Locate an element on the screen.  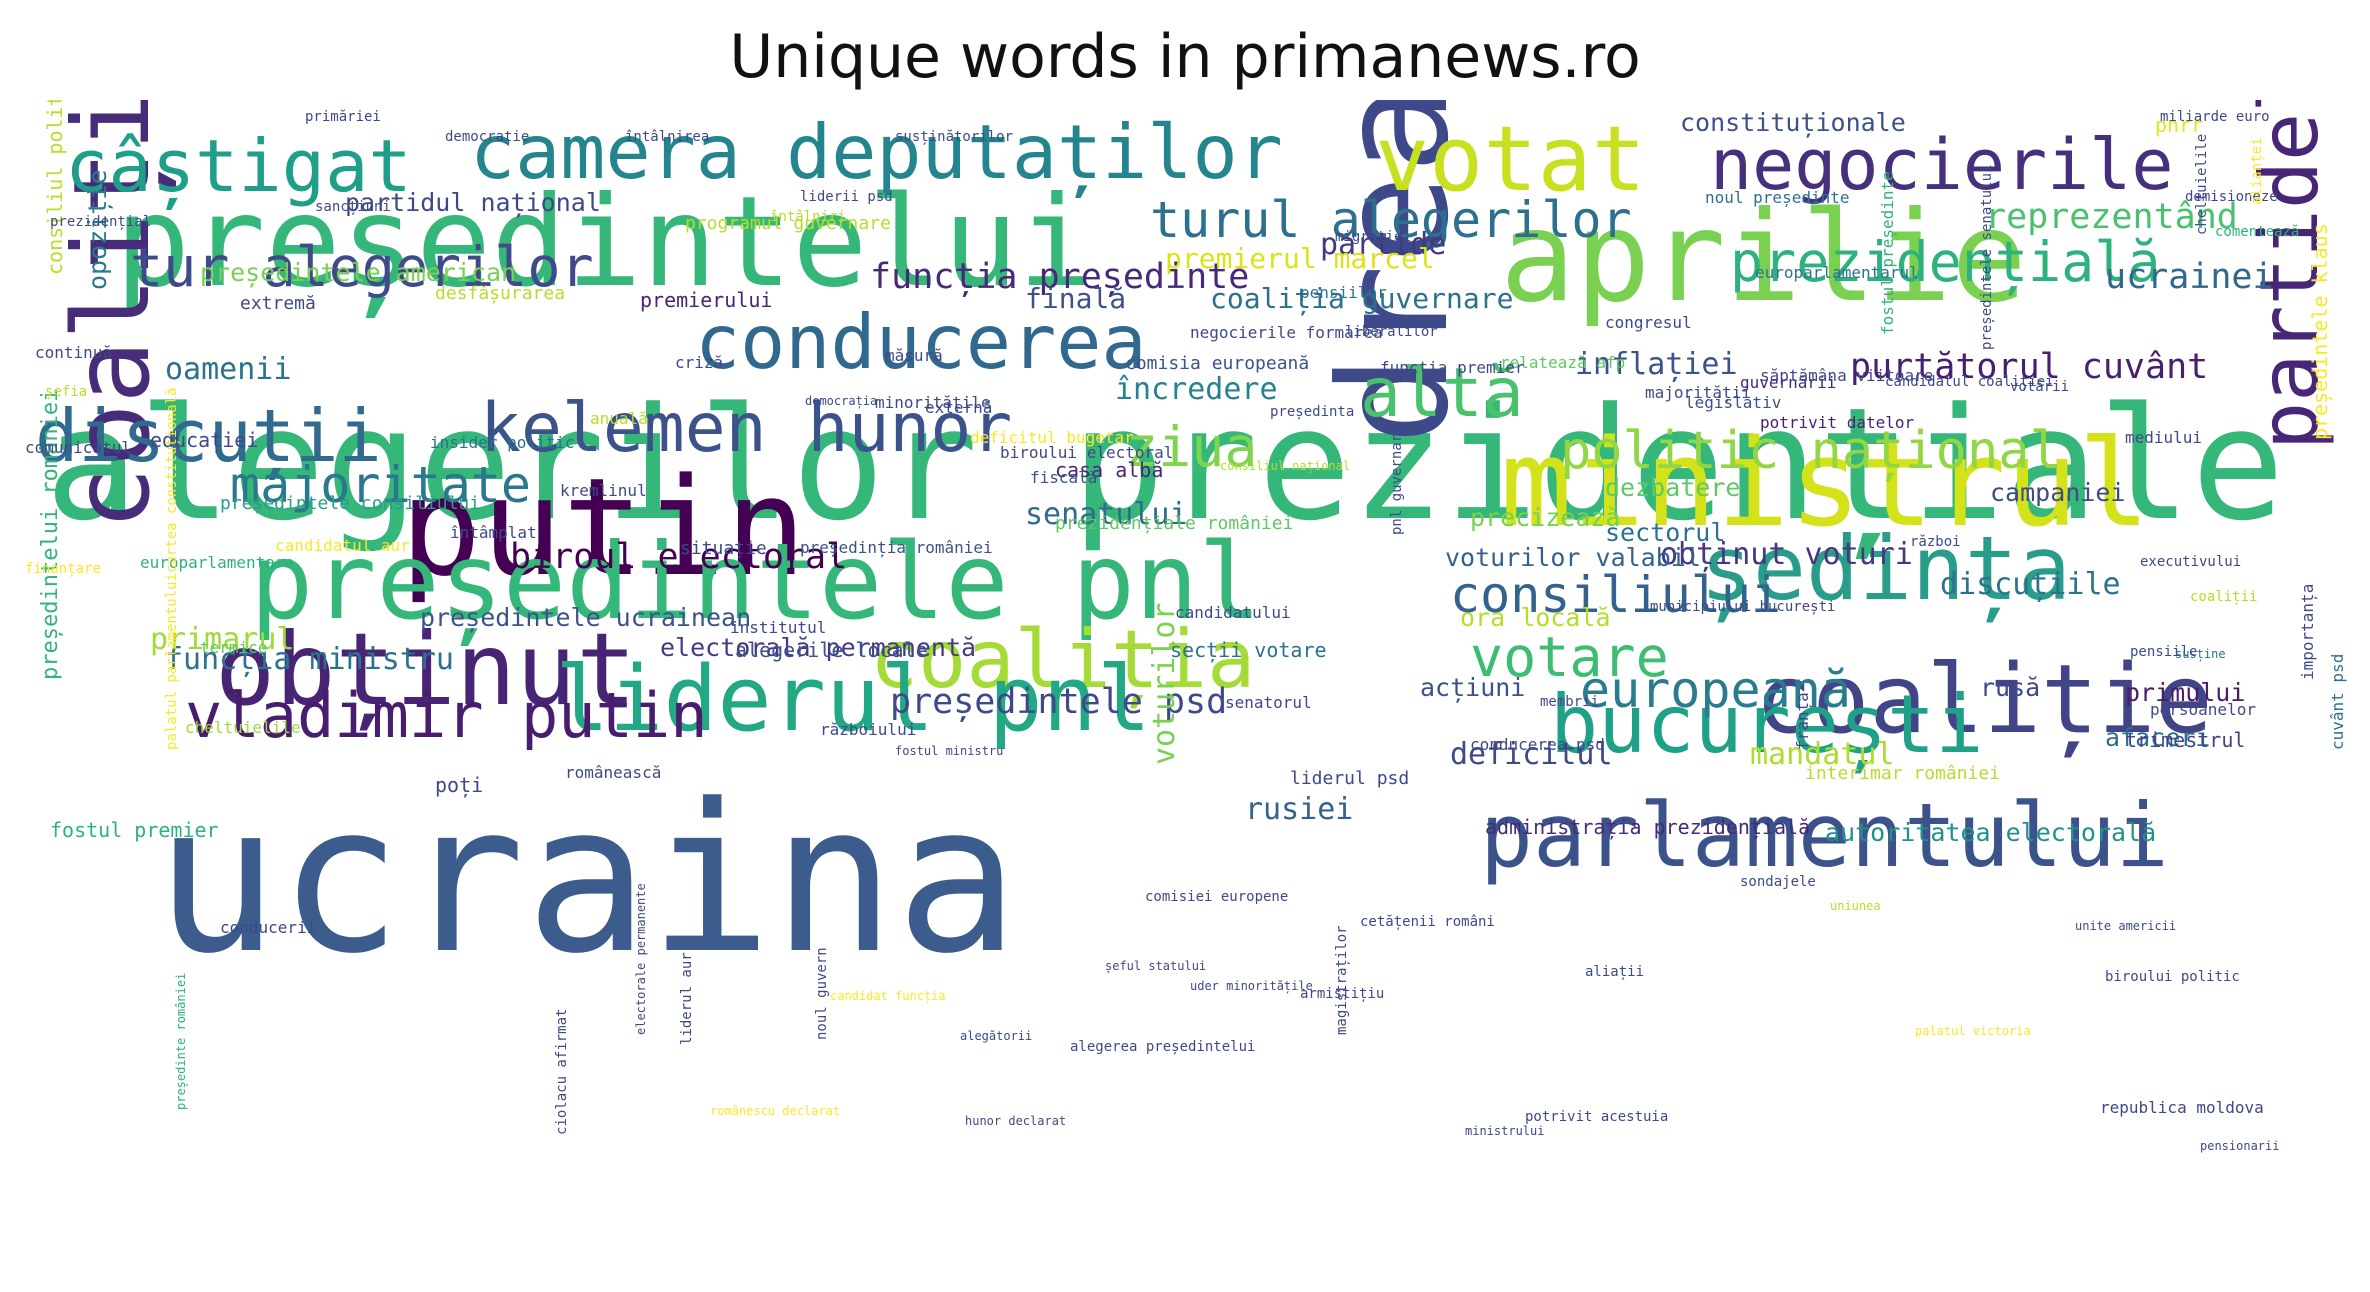
cloud-word: comisiei europene is located at coordinates (1217, 897).